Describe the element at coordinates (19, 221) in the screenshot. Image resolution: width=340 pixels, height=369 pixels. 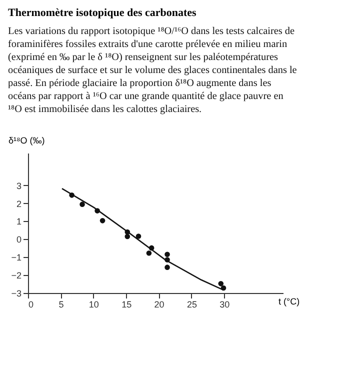
I see `y-tick-label: 1` at that location.